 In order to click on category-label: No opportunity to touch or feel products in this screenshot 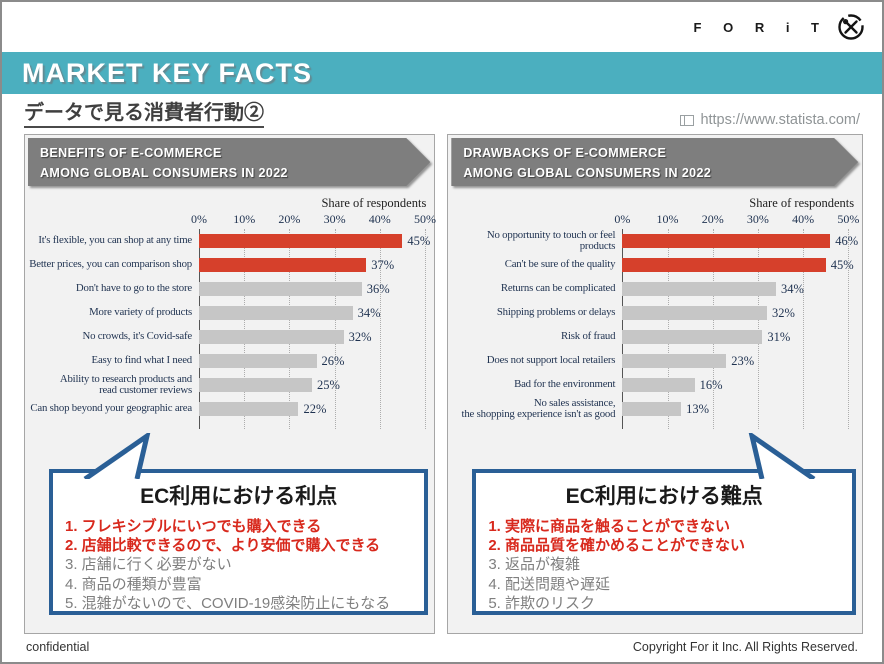, I will do `click(551, 240)`.